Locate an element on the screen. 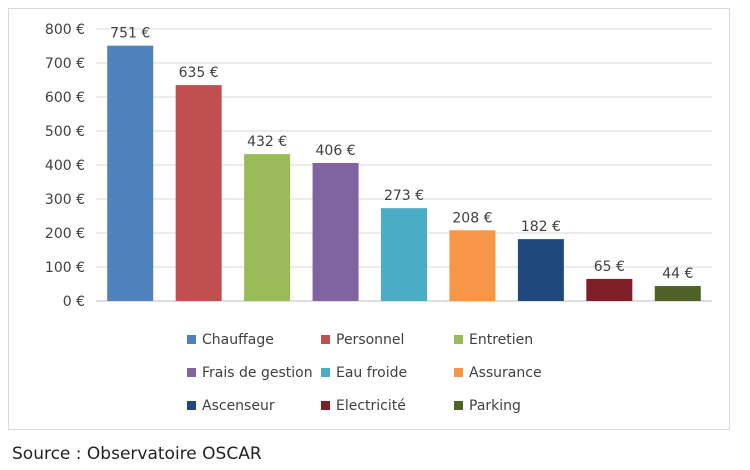 The height and width of the screenshot is (470, 750). data-label: 432 € is located at coordinates (267, 142).